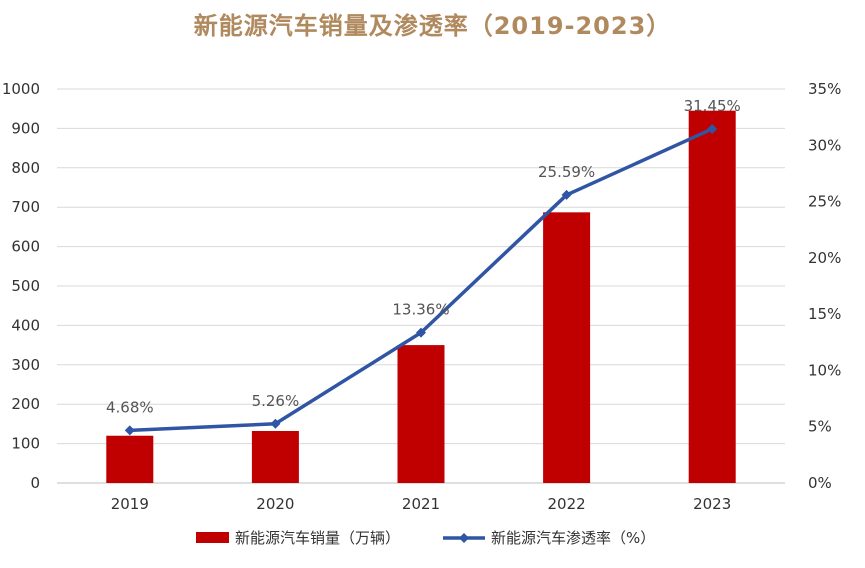 This screenshot has width=865, height=568. Describe the element at coordinates (130, 504) in the screenshot. I see `x-axis-tick-label: 2019` at that location.